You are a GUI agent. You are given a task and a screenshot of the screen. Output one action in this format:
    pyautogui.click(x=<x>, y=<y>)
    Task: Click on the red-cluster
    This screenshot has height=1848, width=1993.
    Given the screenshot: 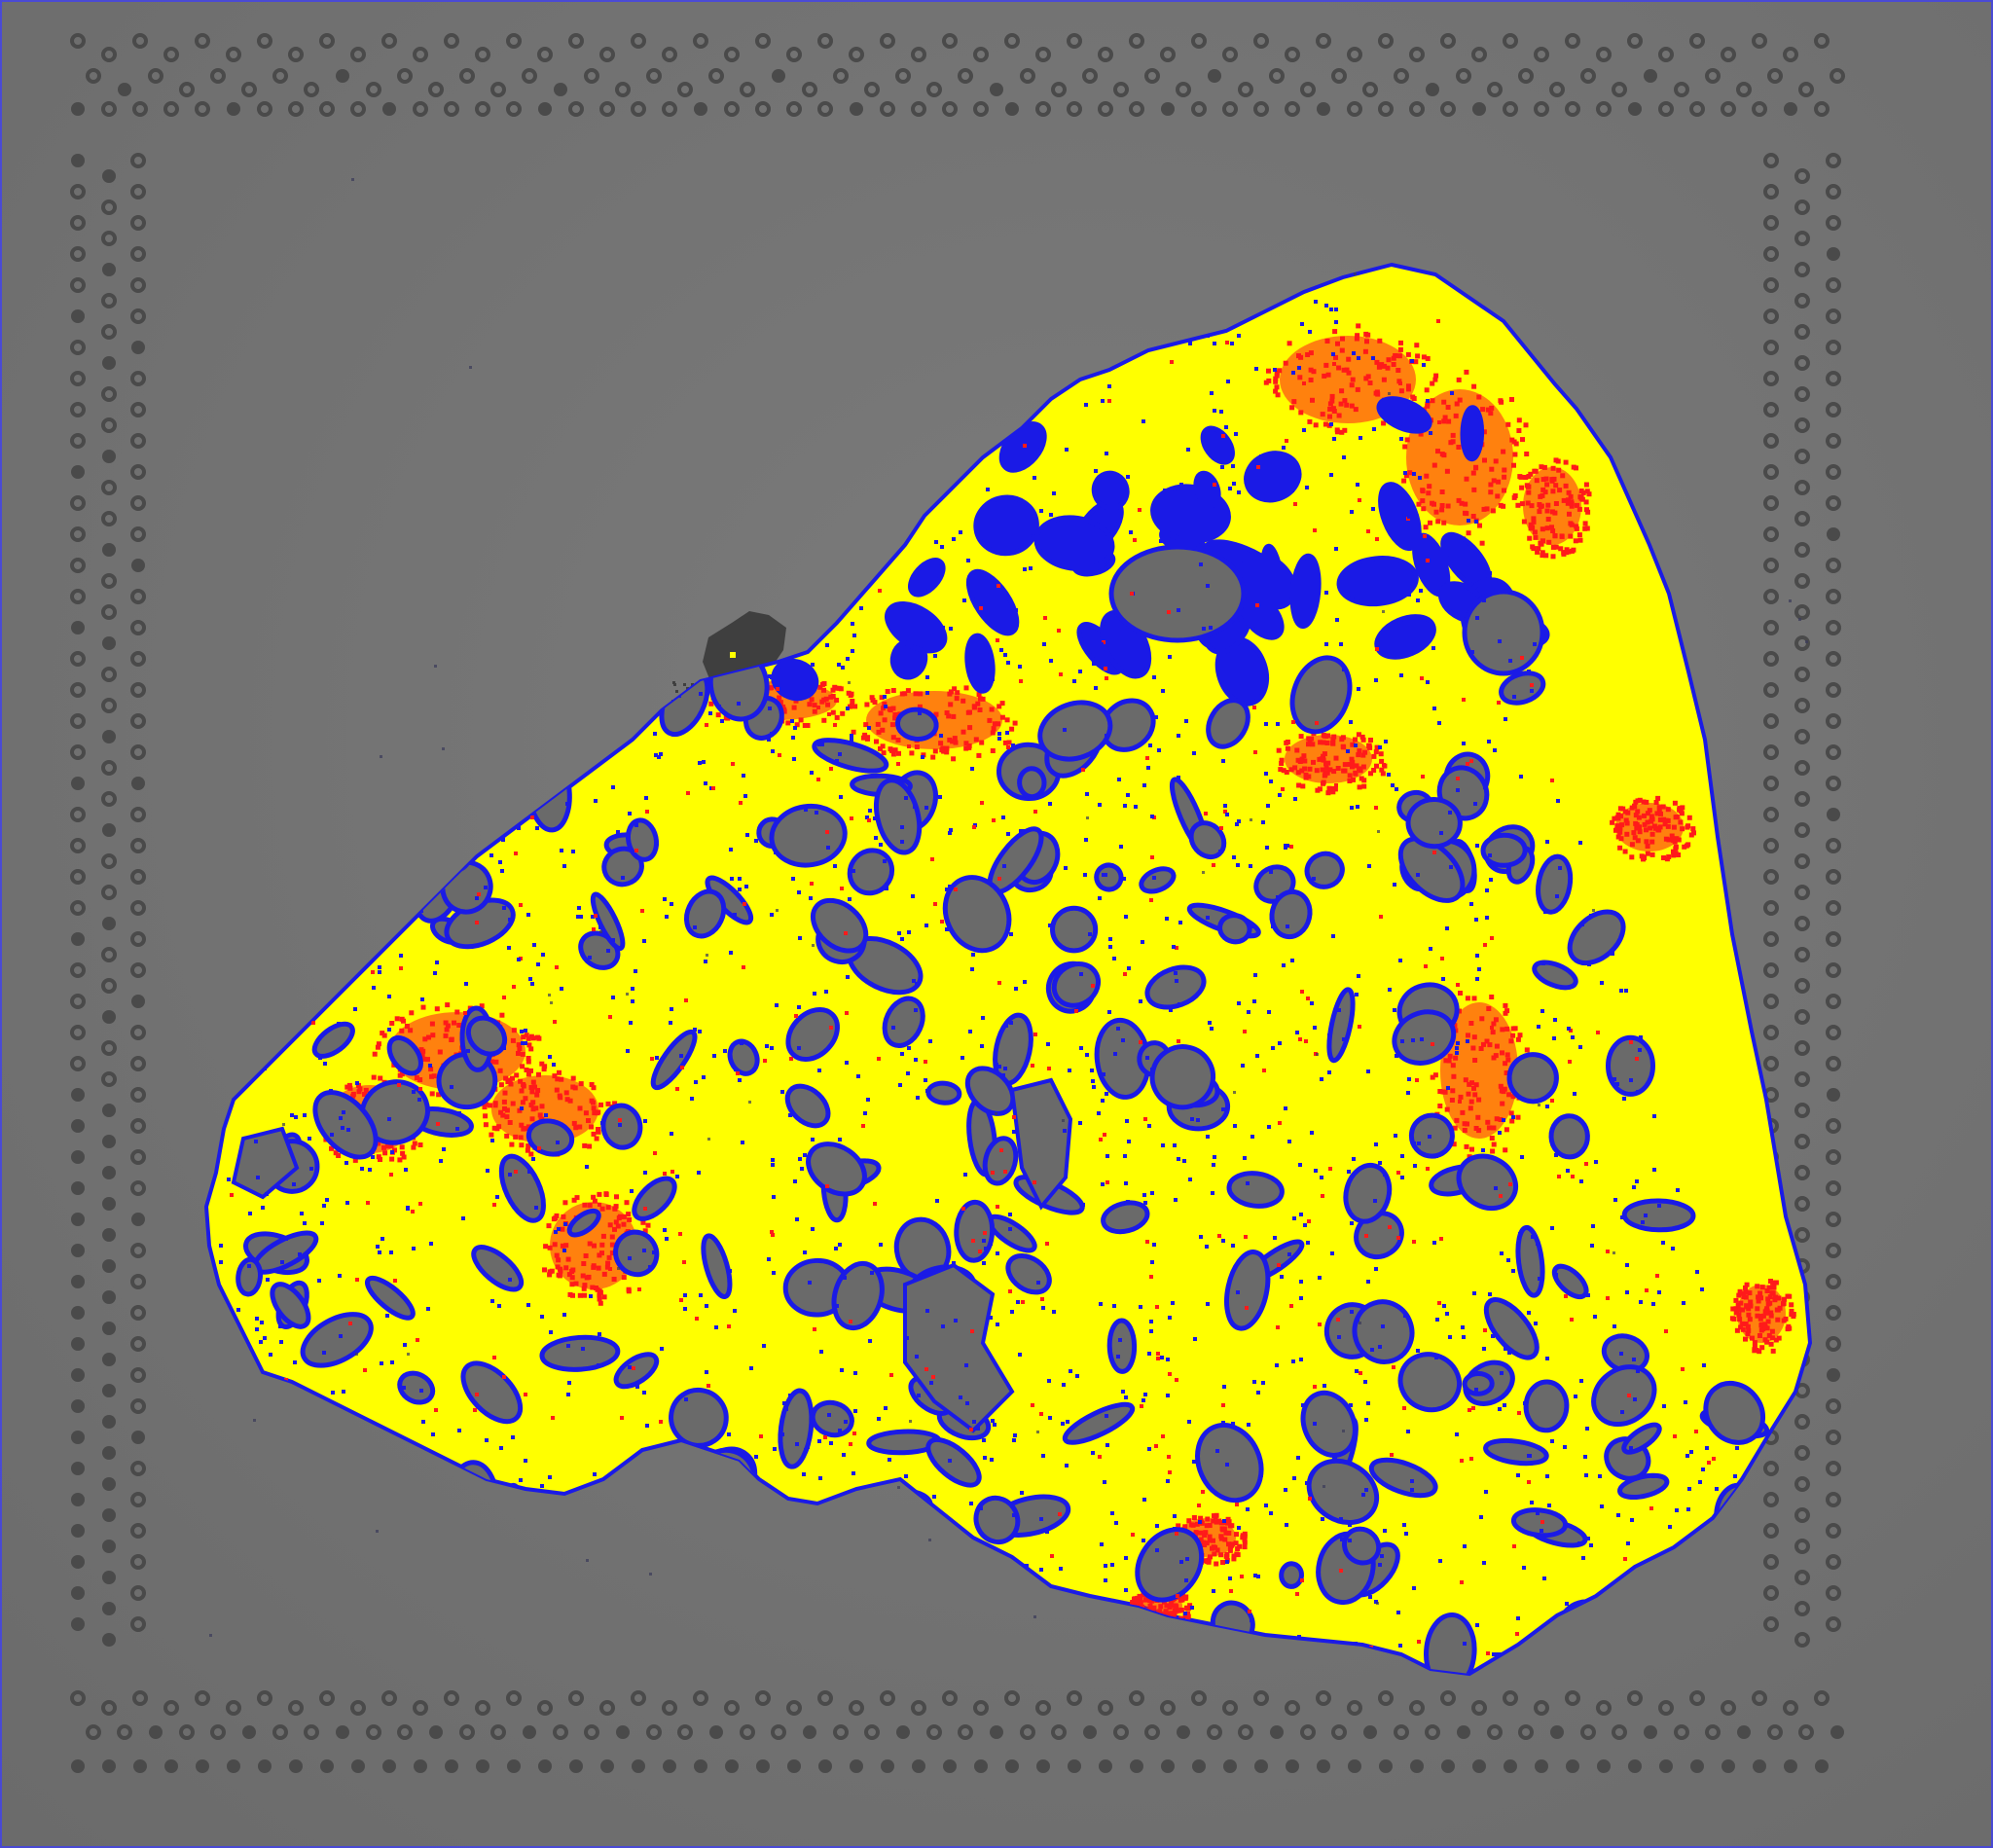 What is the action you would take?
    pyautogui.click(x=1653, y=828)
    